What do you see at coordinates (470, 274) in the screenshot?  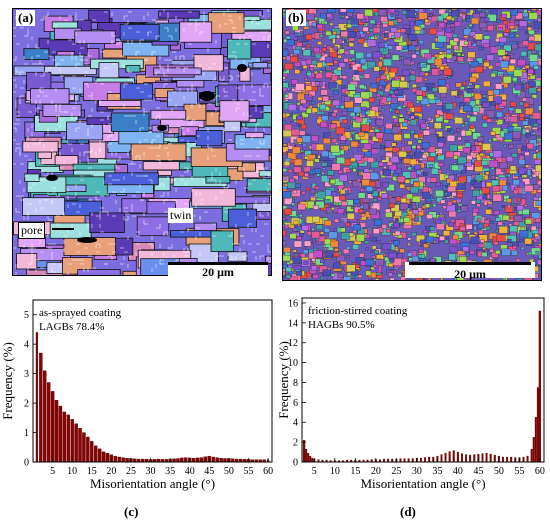 I see `scalebar-b-text: 20 μm` at bounding box center [470, 274].